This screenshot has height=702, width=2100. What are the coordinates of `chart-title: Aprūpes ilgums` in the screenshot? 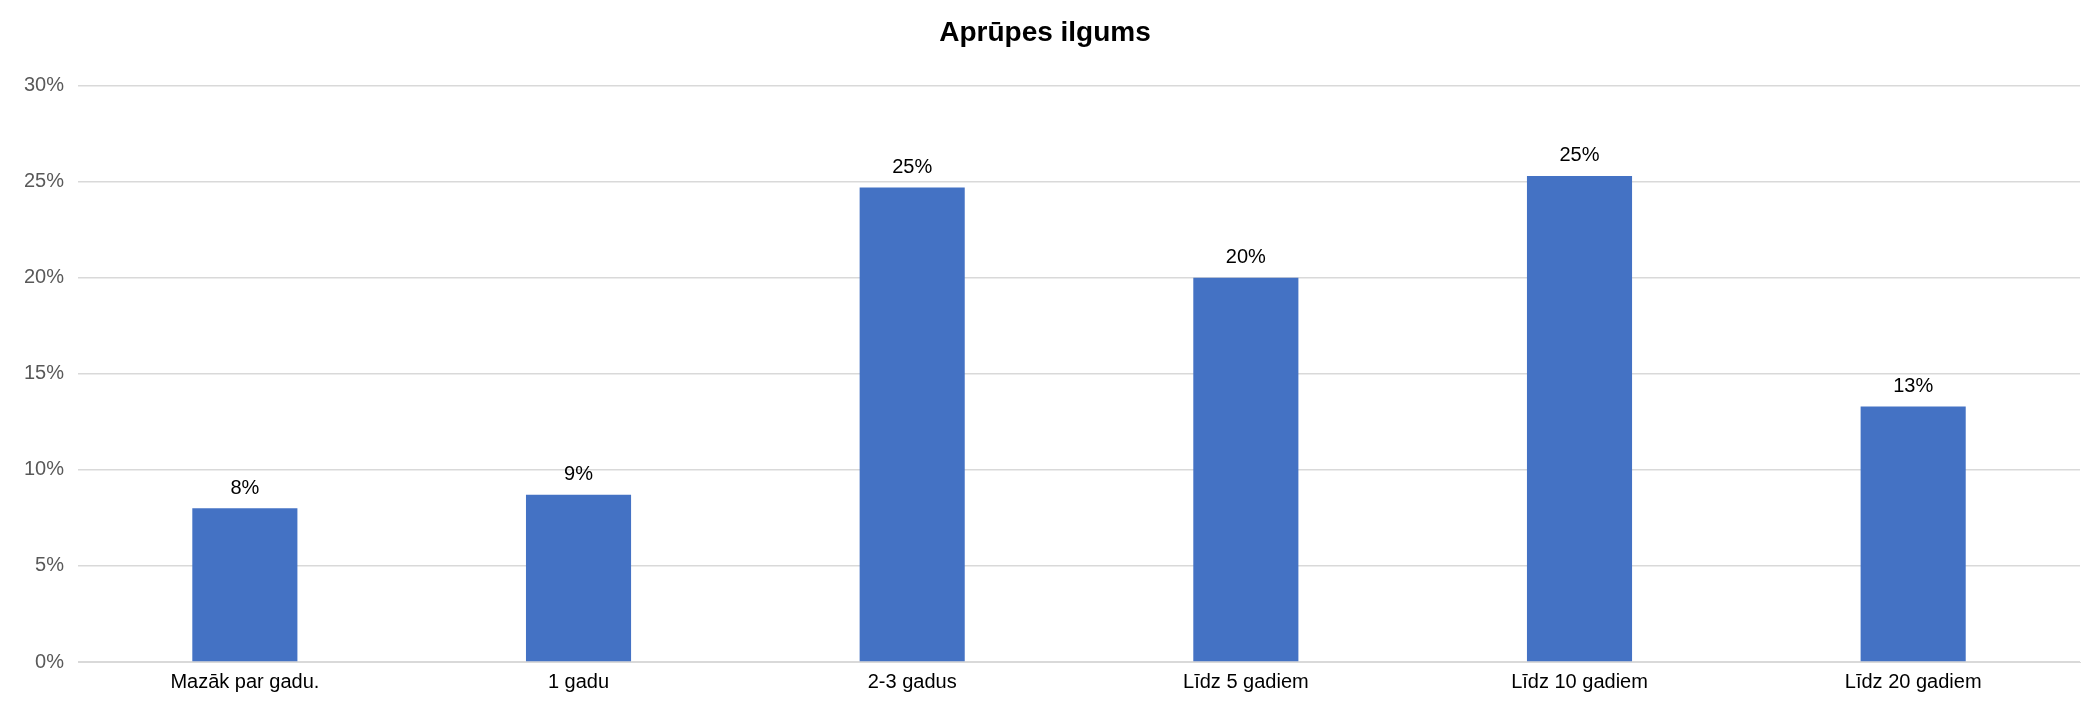 It's located at (1045, 31).